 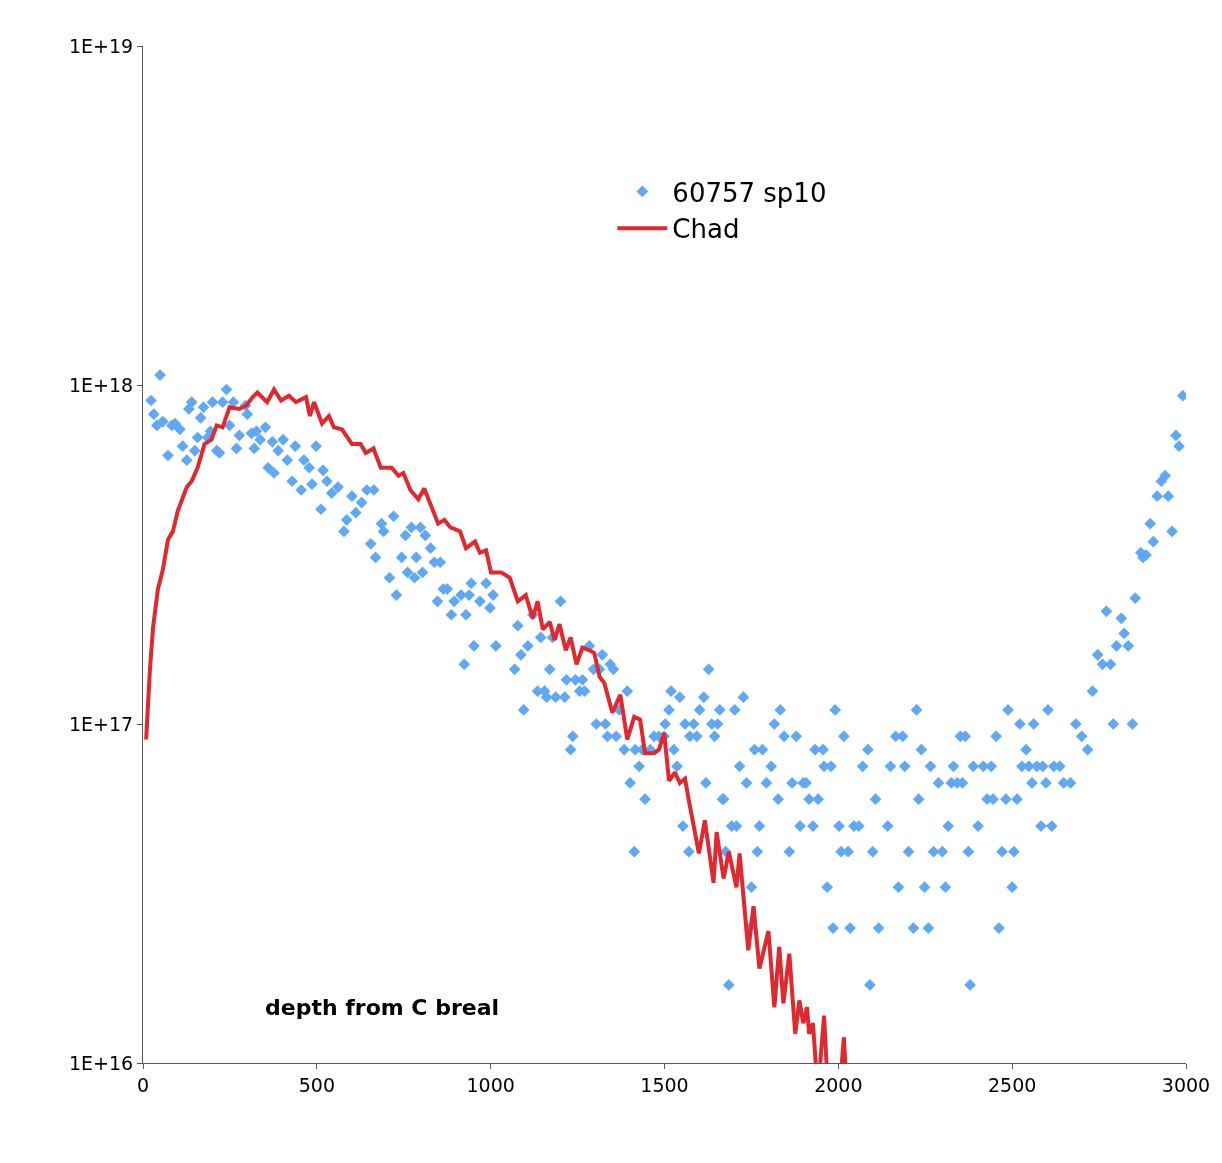 I want to click on x-tick-label: 2500, so click(x=1012, y=1084).